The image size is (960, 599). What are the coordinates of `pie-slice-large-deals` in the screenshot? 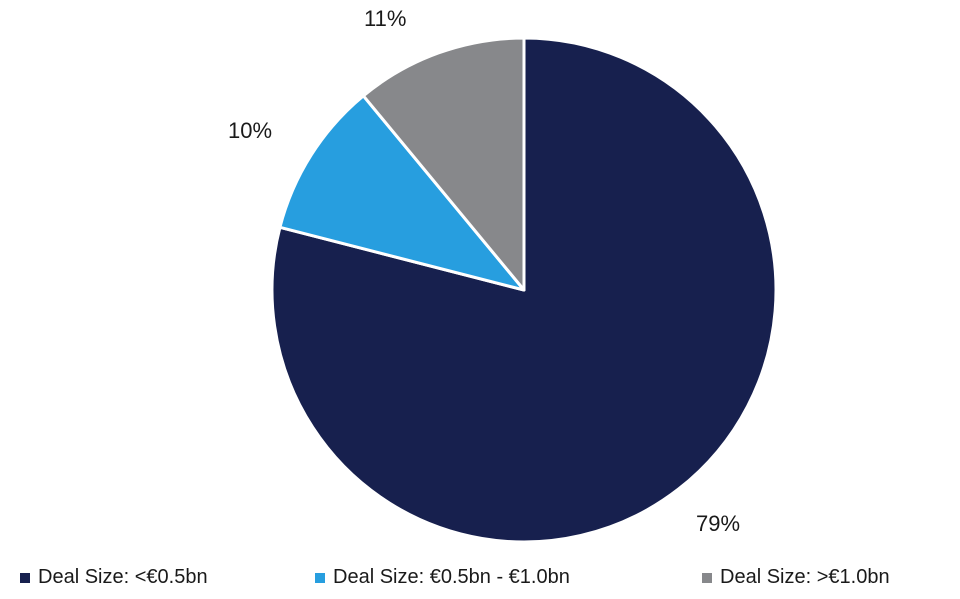 It's located at (443, 164).